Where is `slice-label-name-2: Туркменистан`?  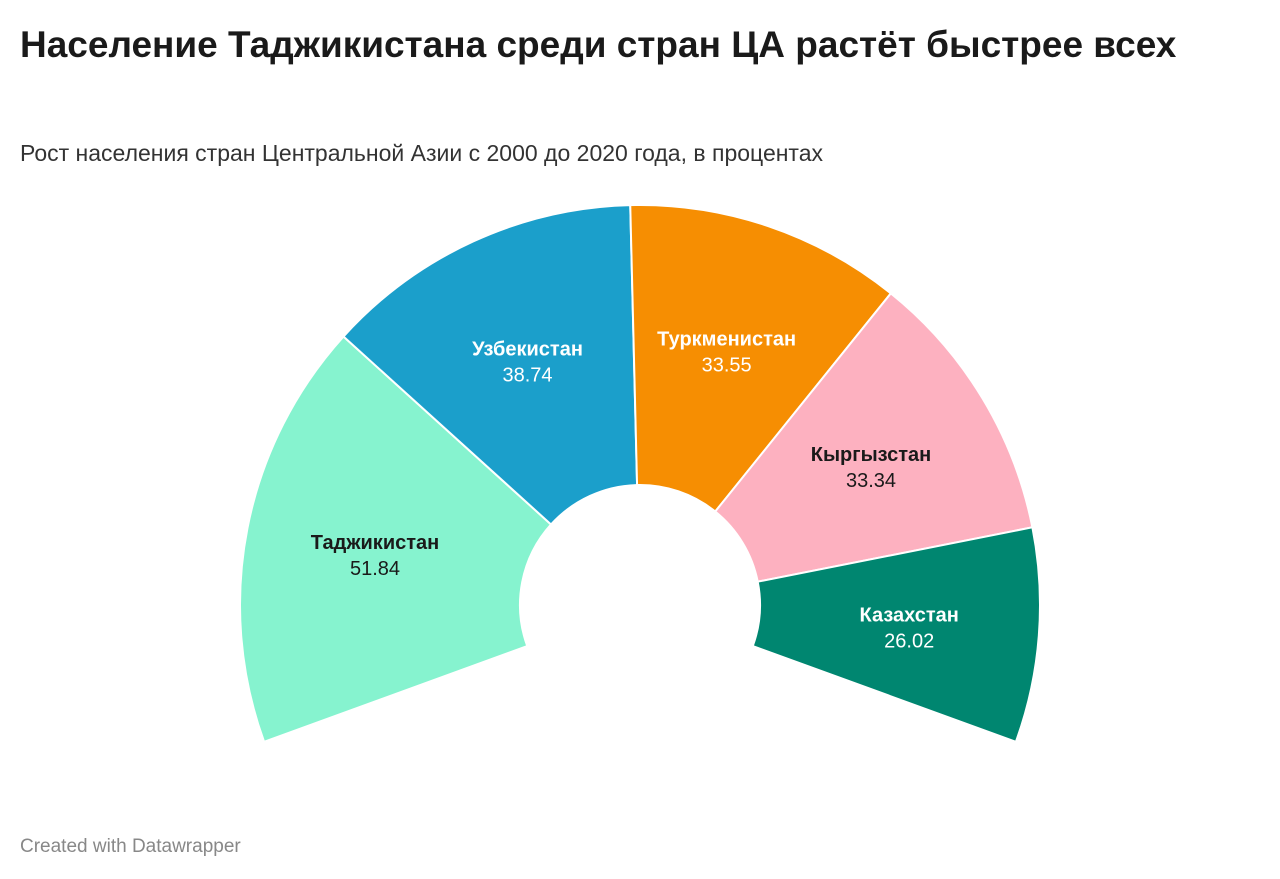 slice-label-name-2: Туркменистан is located at coordinates (726, 339).